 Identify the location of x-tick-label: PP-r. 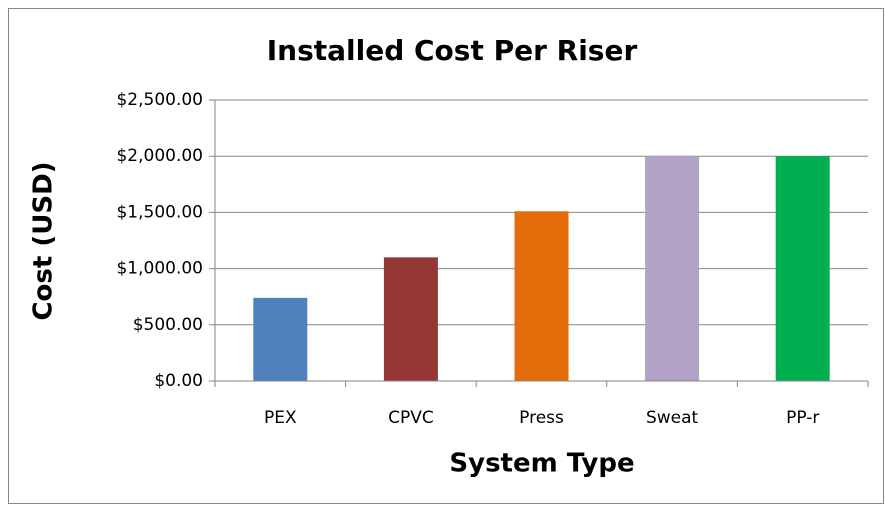
(802, 418).